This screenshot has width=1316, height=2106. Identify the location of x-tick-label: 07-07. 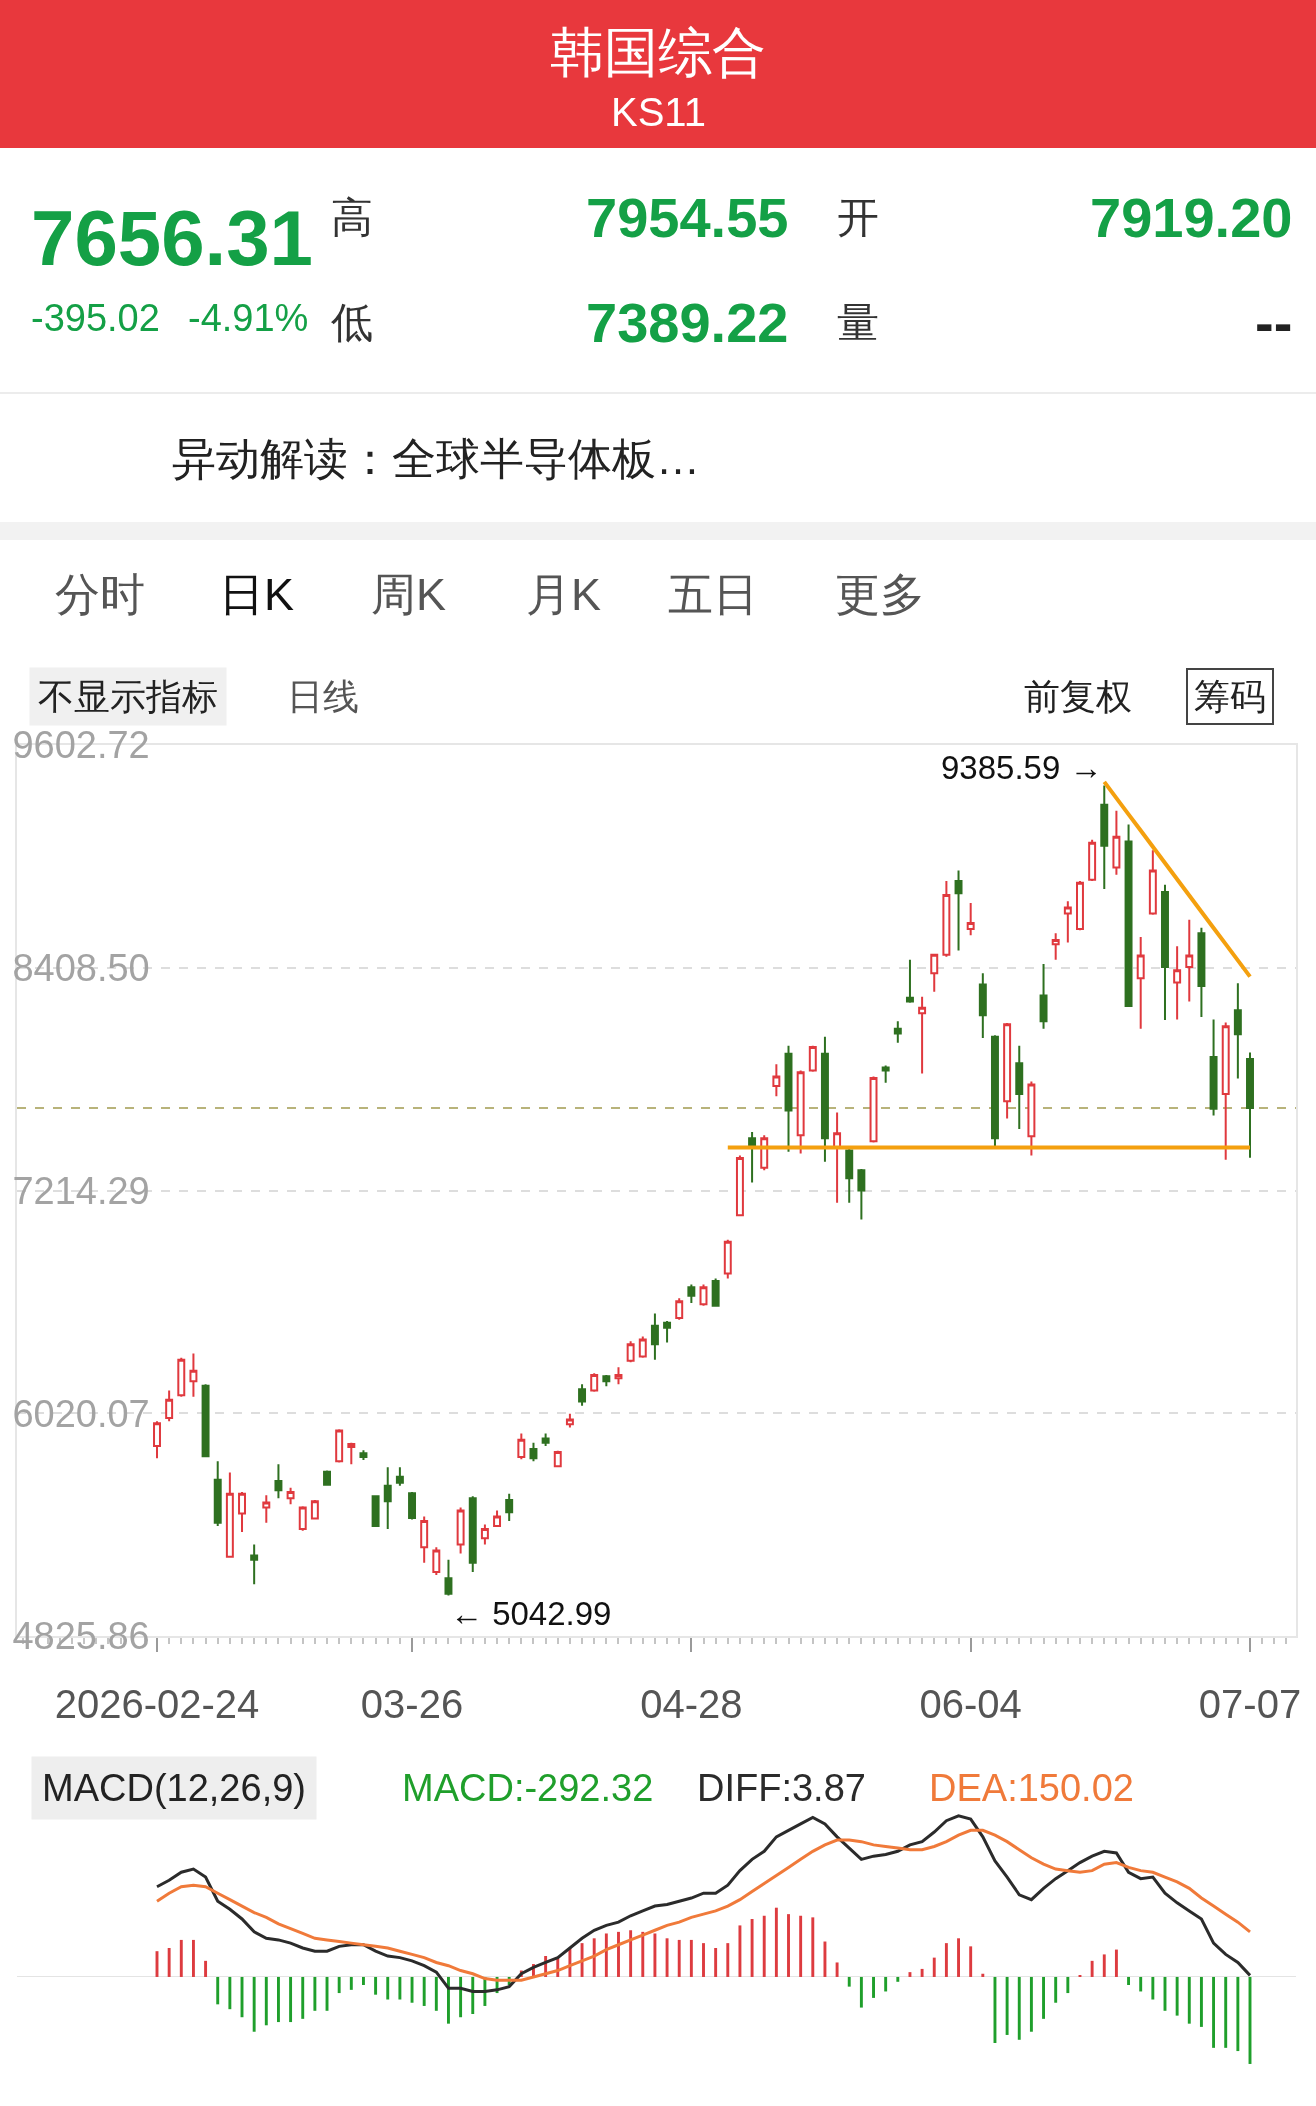
(1250, 1704).